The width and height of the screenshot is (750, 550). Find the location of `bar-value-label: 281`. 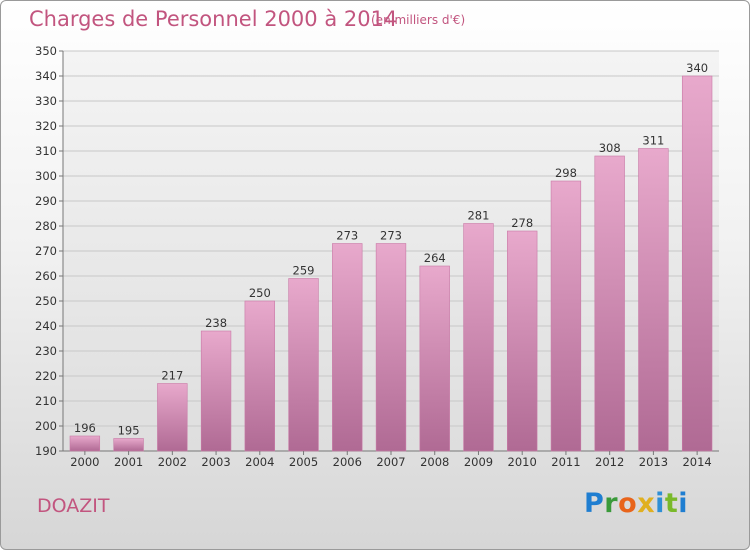

bar-value-label: 281 is located at coordinates (478, 216).